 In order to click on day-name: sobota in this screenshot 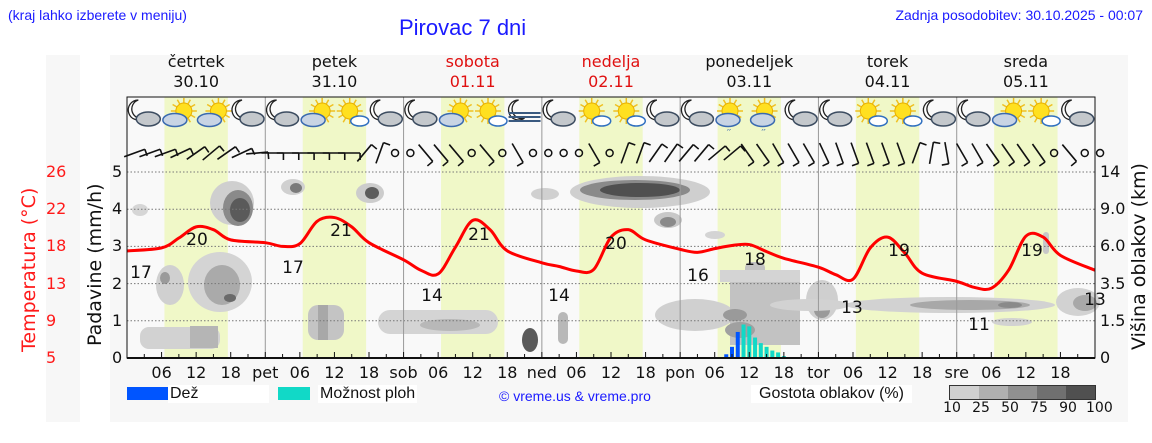, I will do `click(472, 61)`.